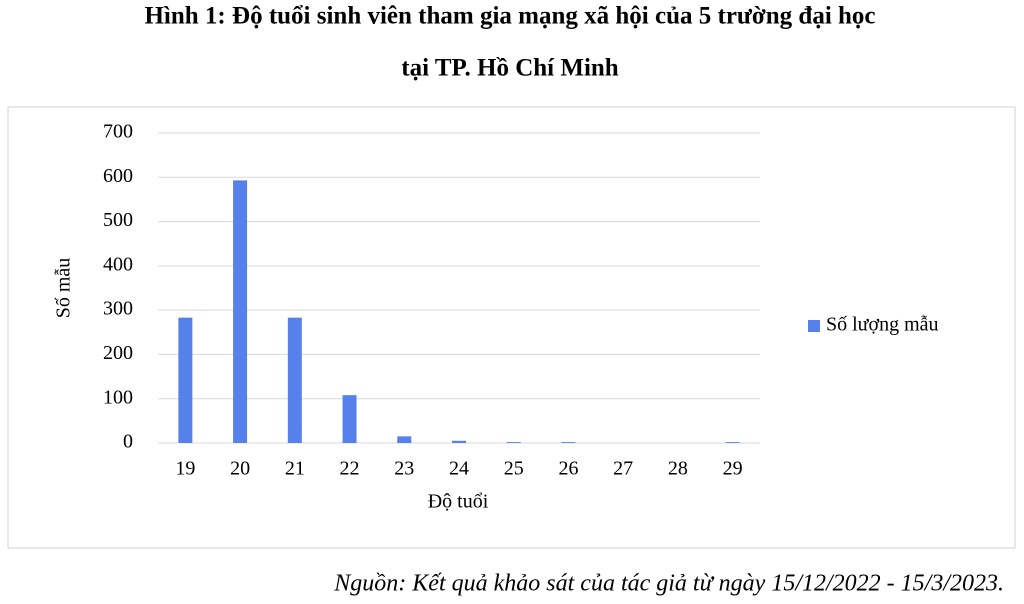 The width and height of the screenshot is (1024, 604). Describe the element at coordinates (118, 353) in the screenshot. I see `y-tick-label: 200` at that location.